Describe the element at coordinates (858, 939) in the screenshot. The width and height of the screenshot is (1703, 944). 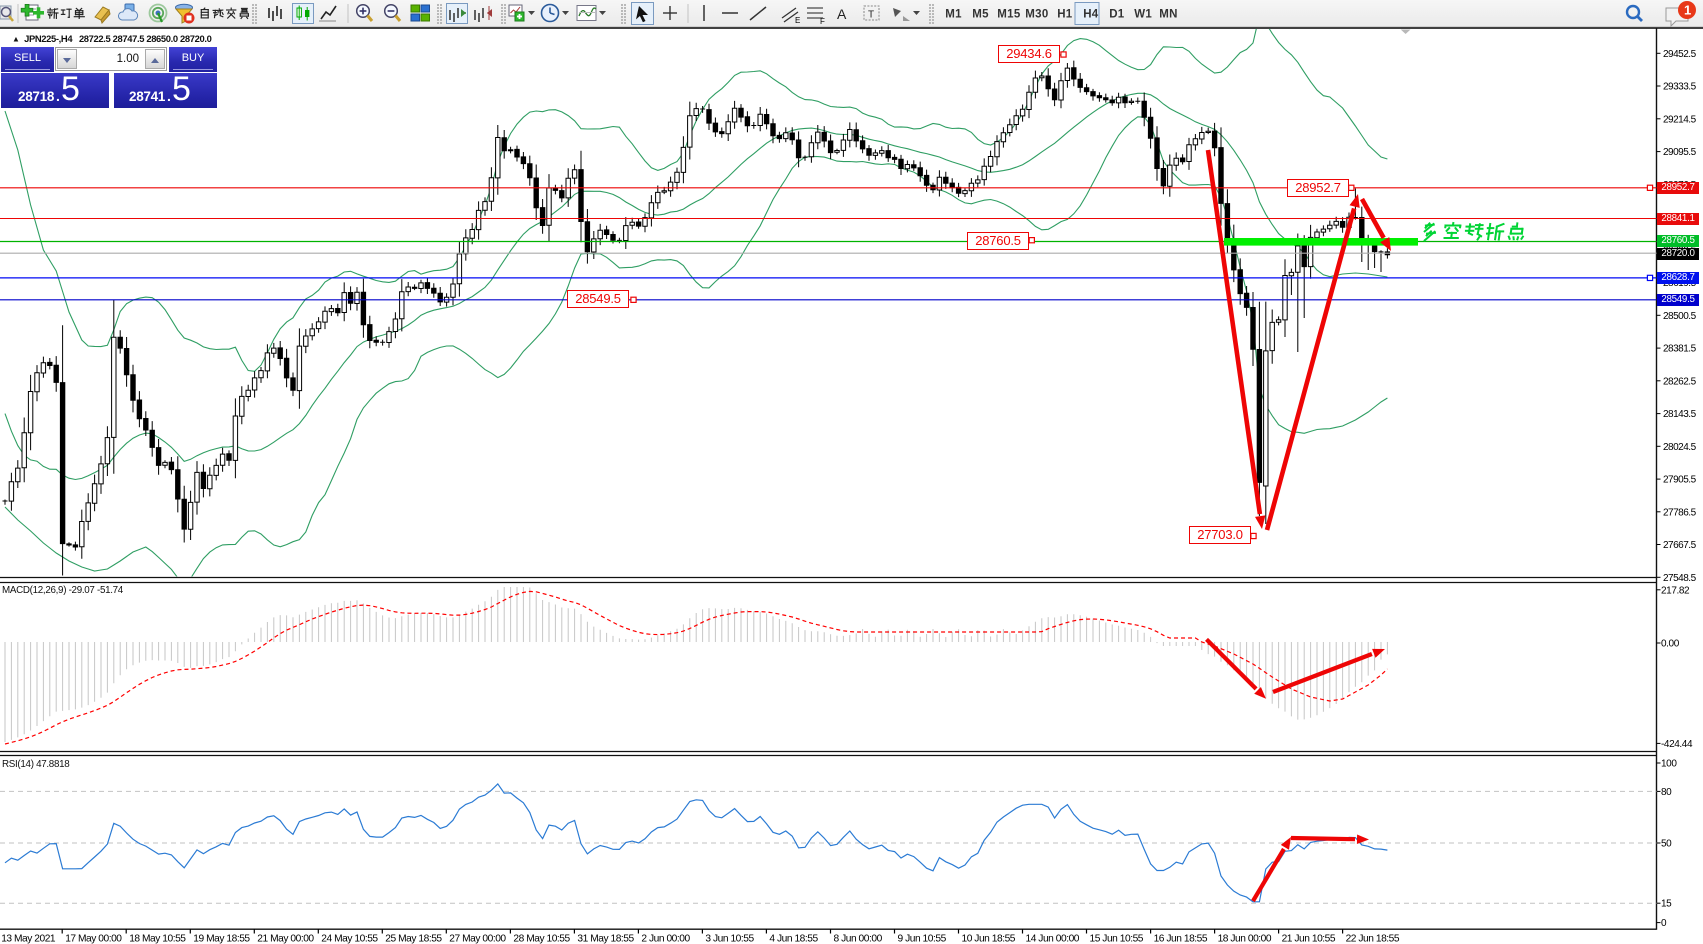
I see `svg-text: 8 Jun 00:00` at that location.